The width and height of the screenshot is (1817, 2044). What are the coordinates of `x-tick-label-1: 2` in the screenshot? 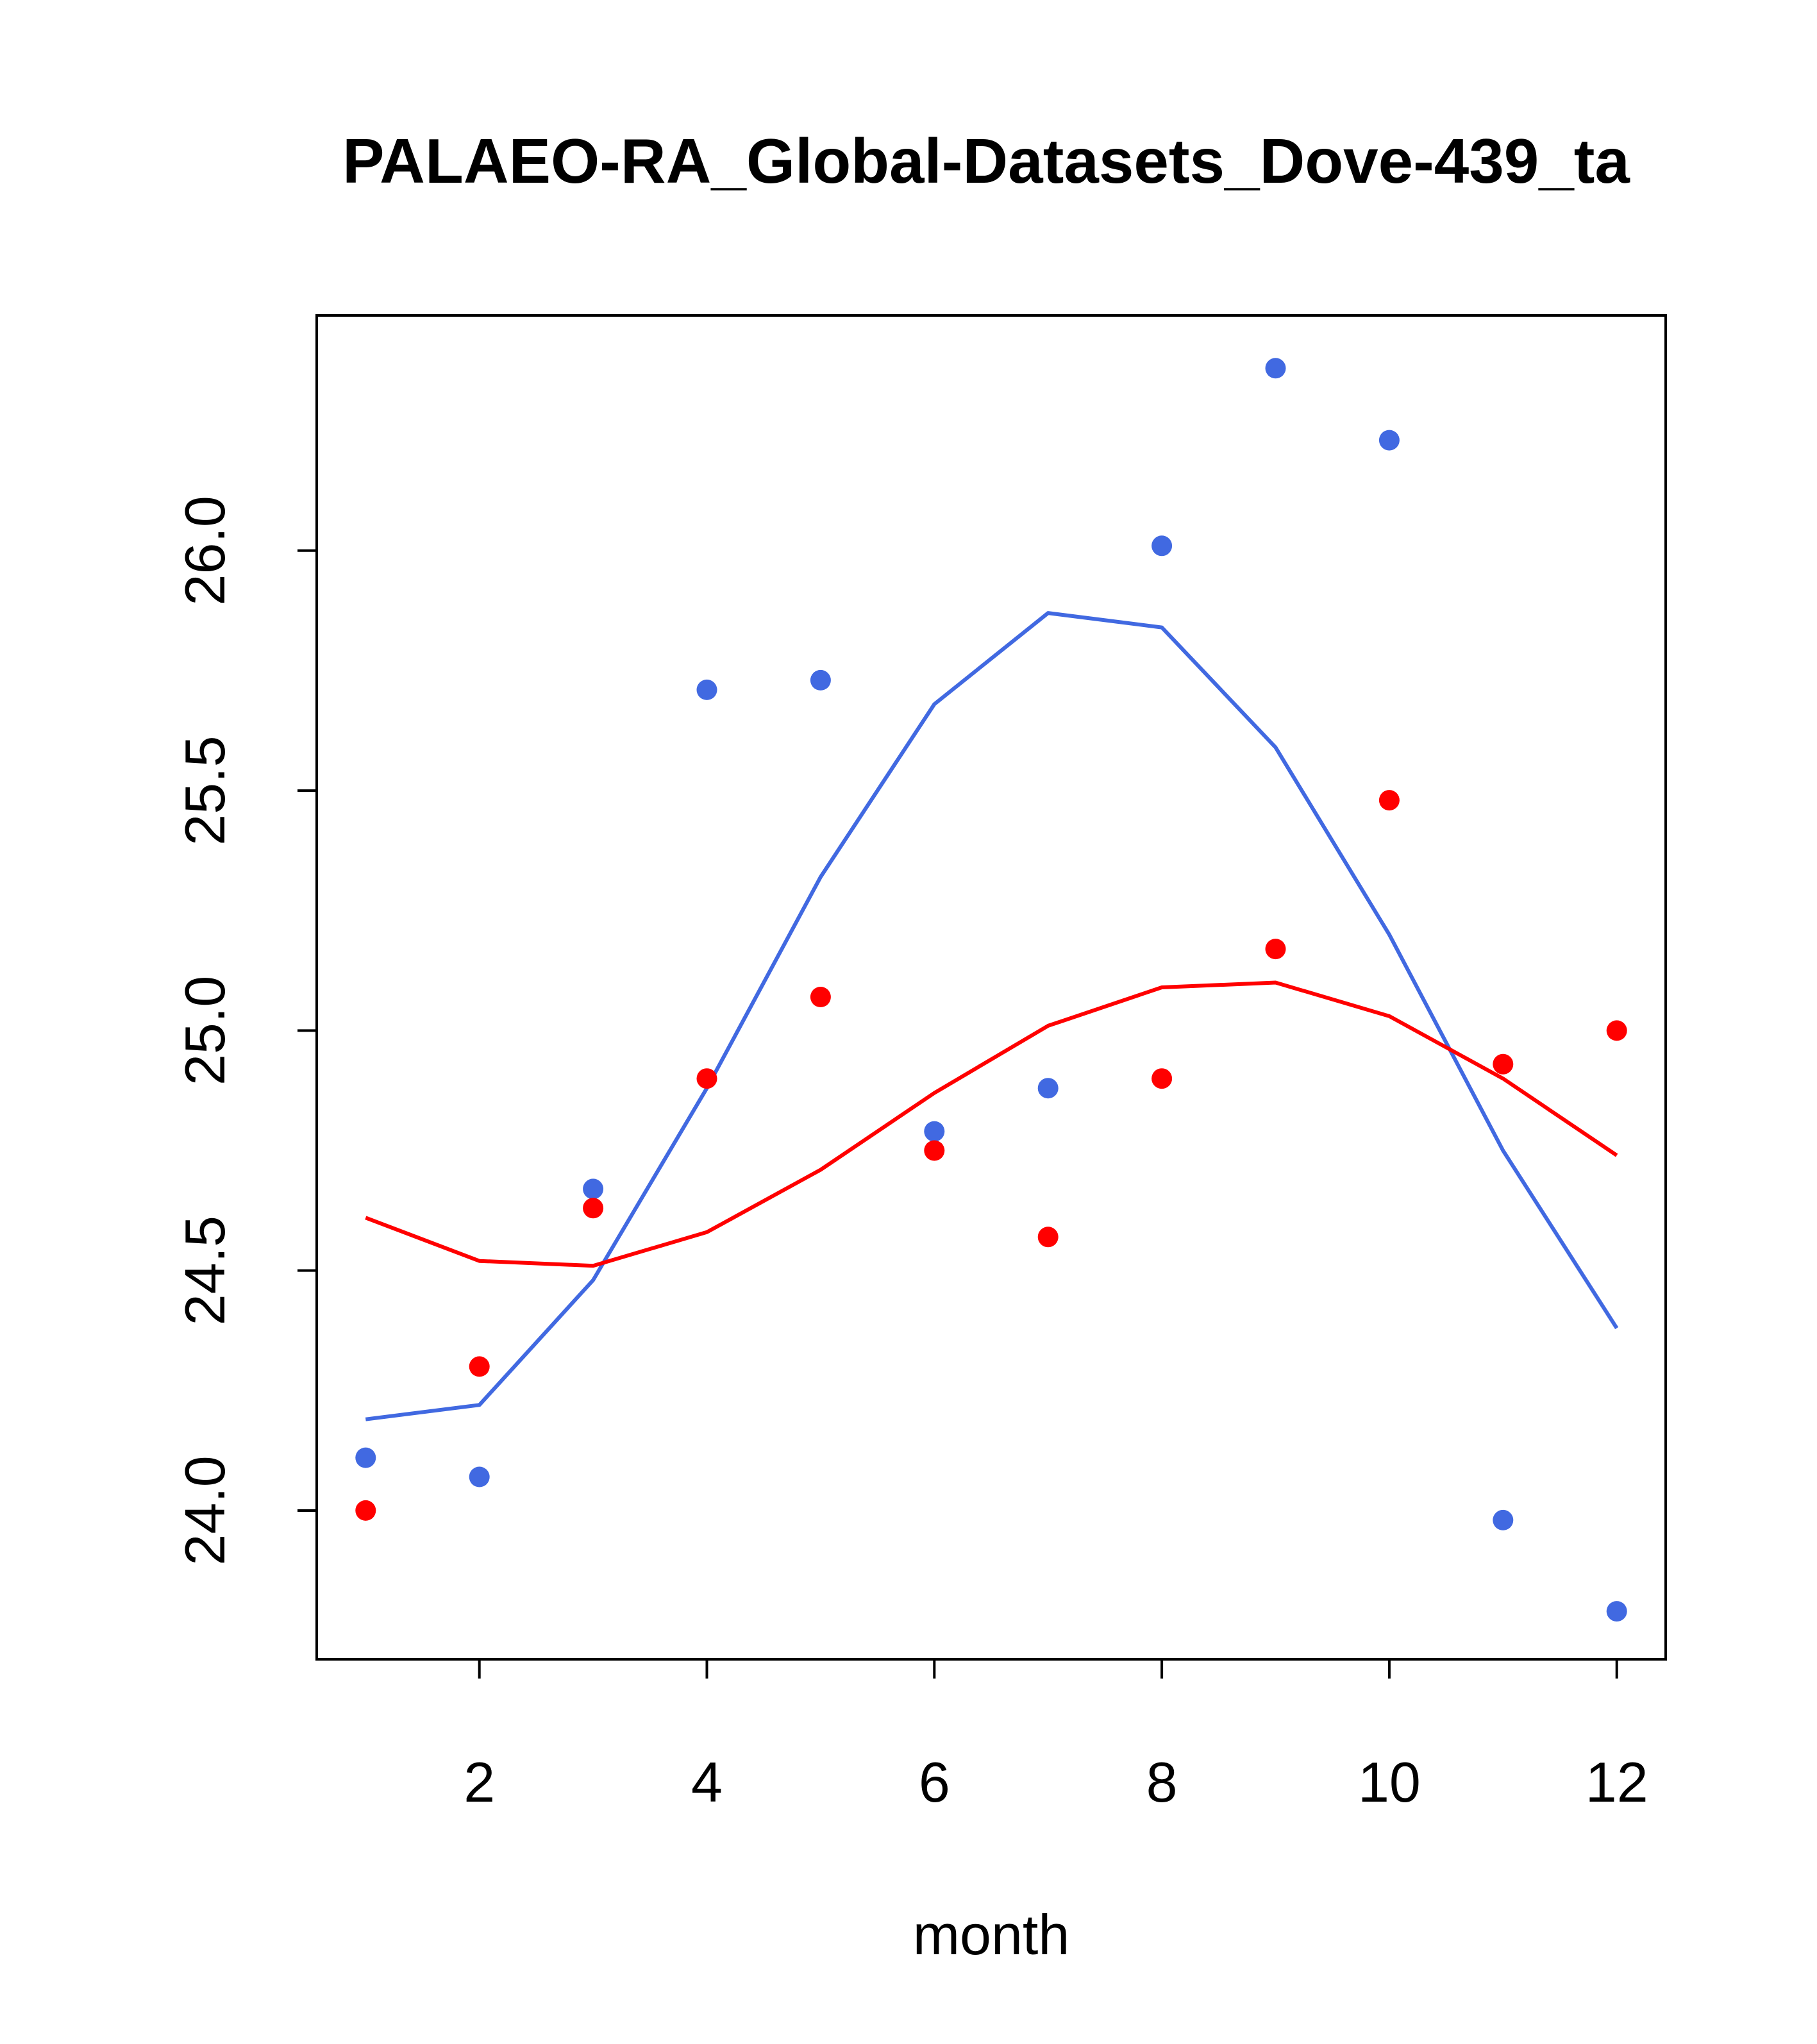 It's located at (480, 1782).